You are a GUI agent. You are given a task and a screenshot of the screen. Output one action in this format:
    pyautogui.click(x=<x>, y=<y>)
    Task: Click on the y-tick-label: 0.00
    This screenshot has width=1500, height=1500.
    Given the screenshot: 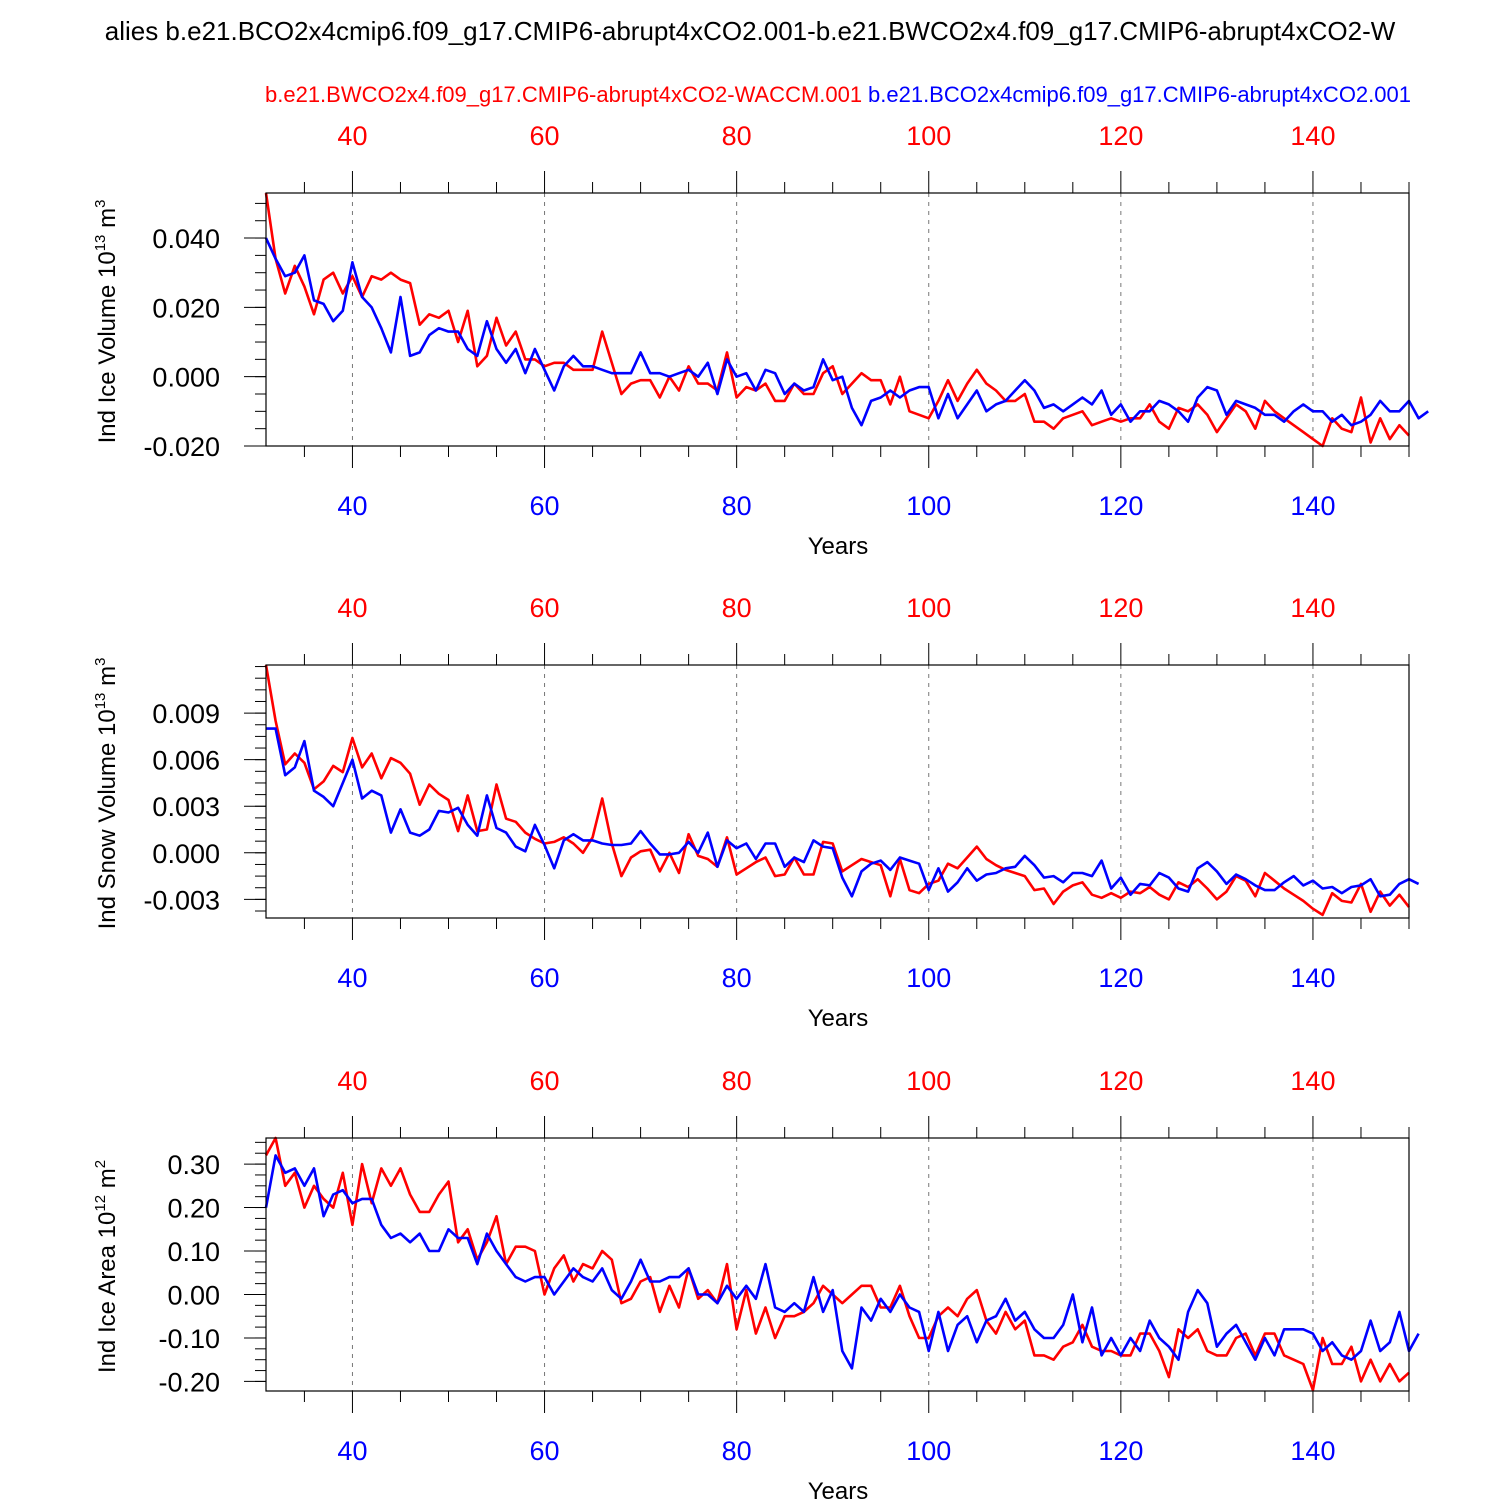 What is the action you would take?
    pyautogui.click(x=193, y=1295)
    